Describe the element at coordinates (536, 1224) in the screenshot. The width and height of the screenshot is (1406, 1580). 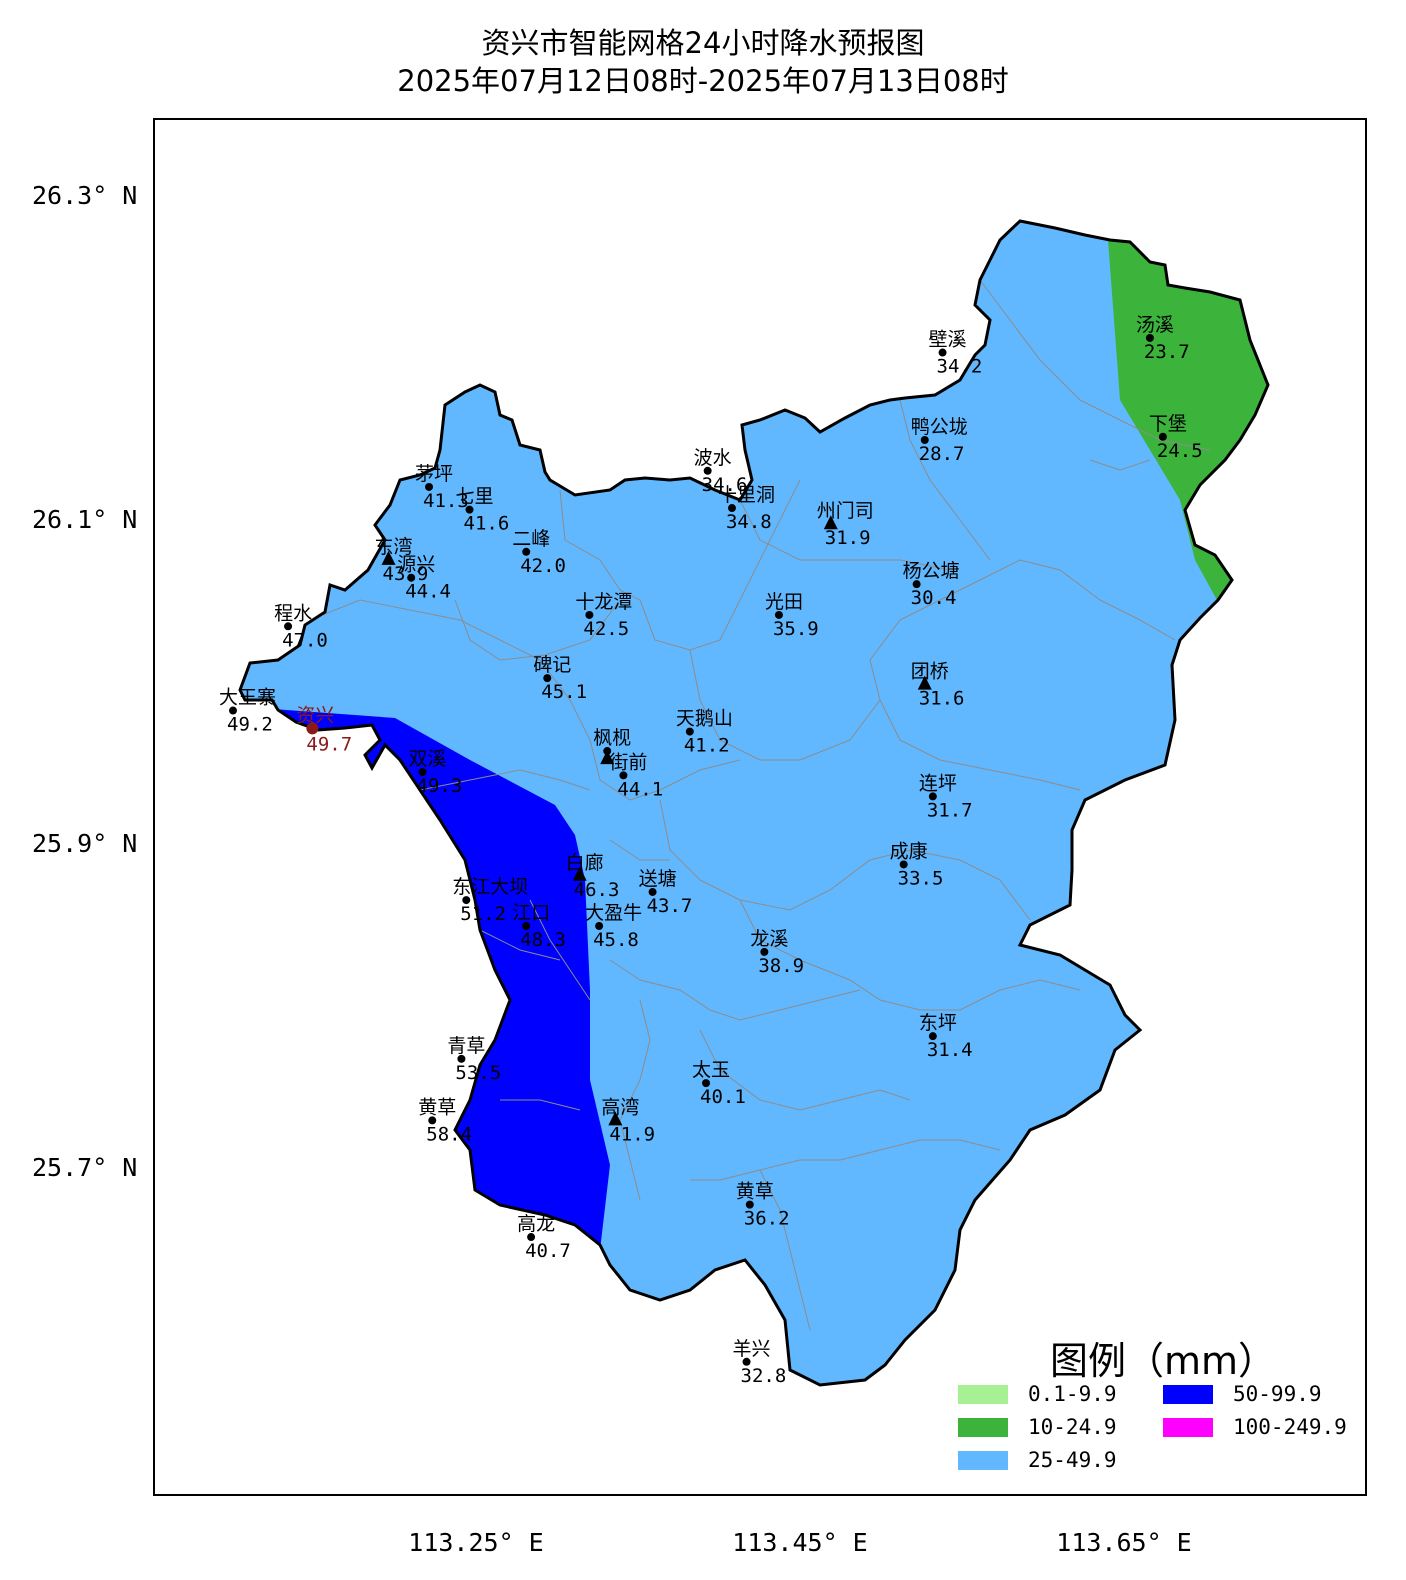
I see `station-name: 高龙` at that location.